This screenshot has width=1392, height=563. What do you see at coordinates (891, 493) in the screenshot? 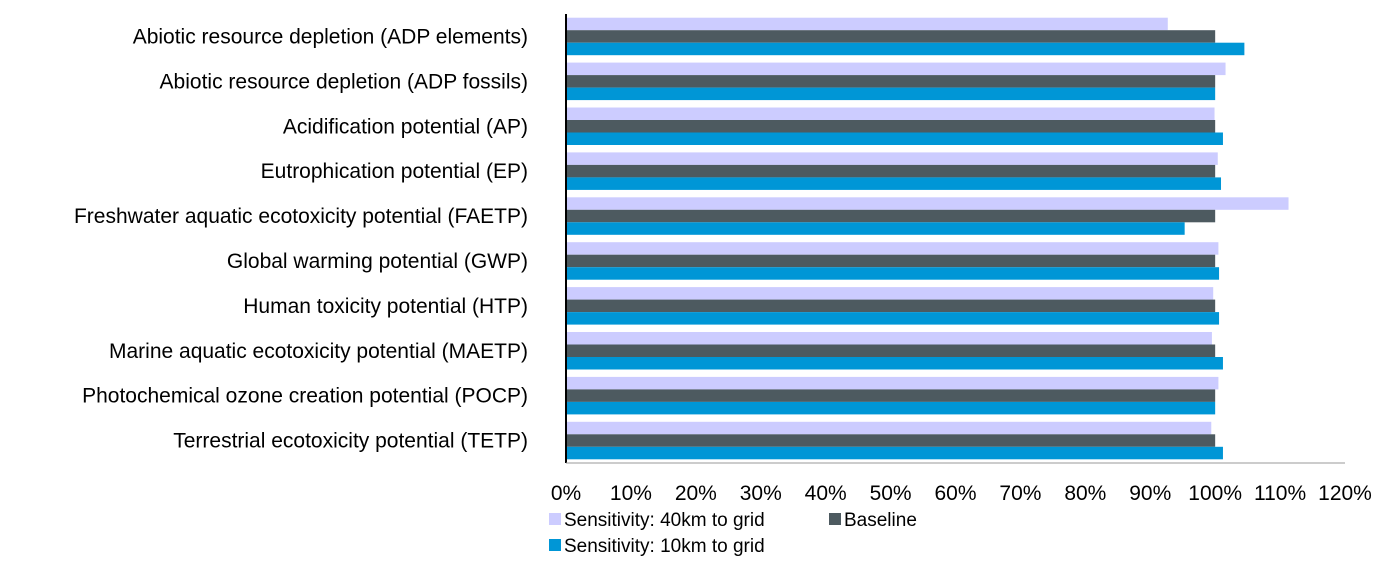
I see `x-tick-label: 50%` at bounding box center [891, 493].